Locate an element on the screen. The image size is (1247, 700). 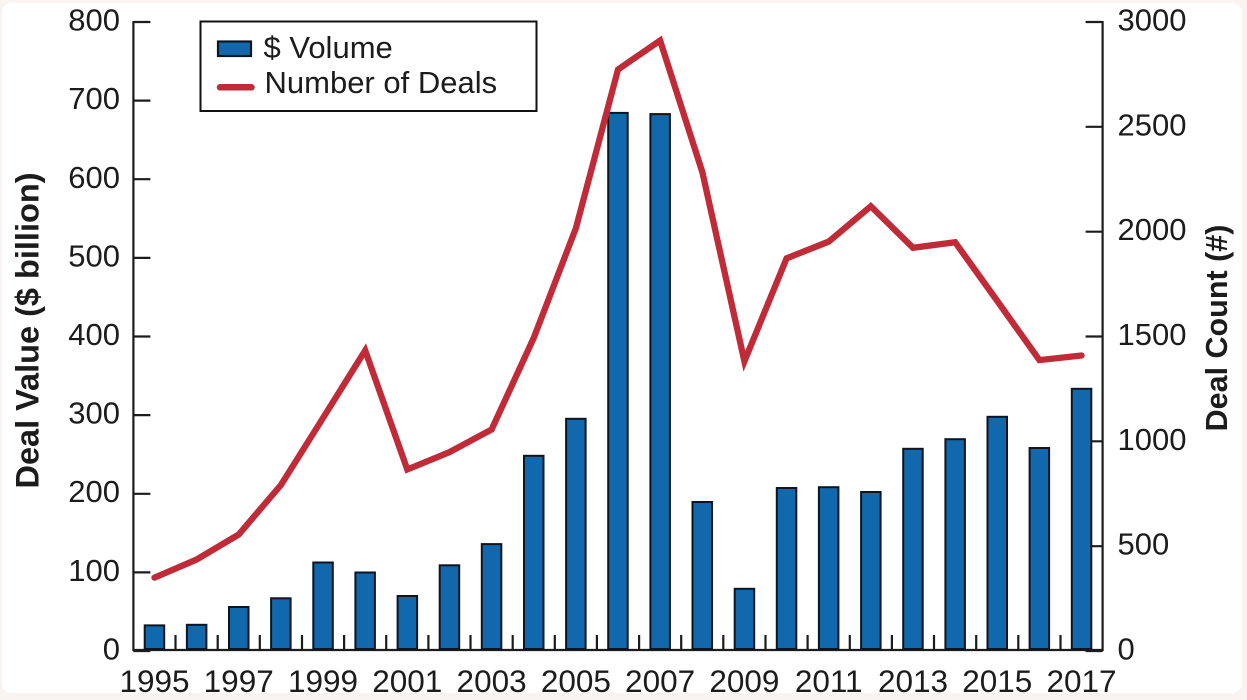
svg-text: 2001 is located at coordinates (407, 681).